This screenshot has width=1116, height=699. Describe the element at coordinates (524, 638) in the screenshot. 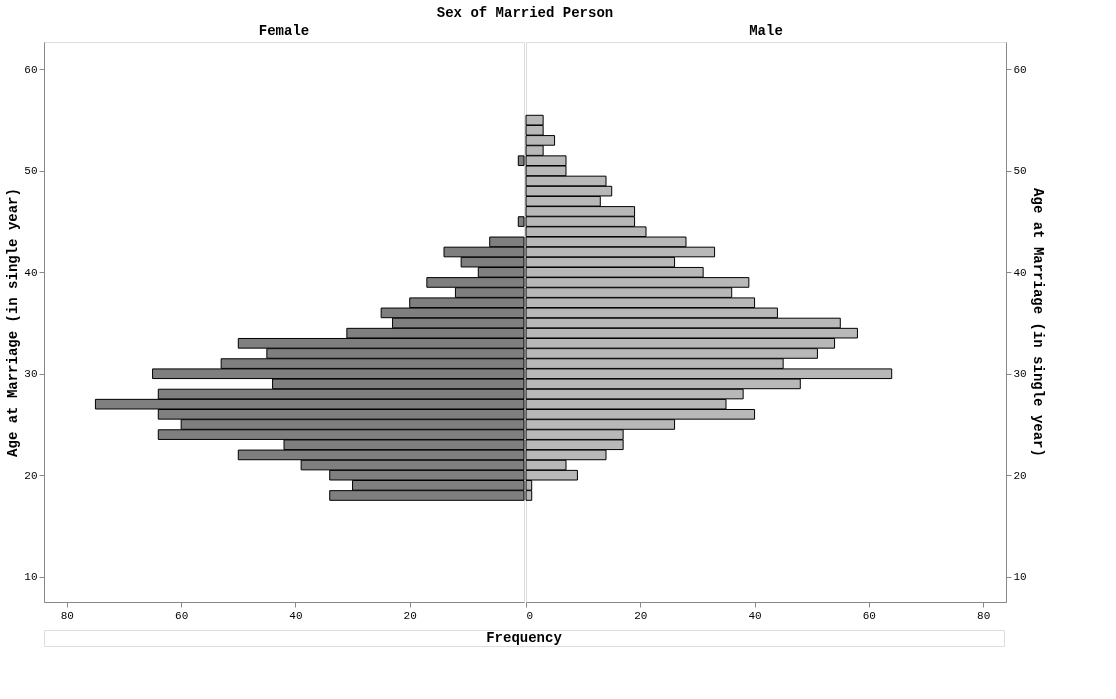

I see `x-axis-title: Frequency` at that location.